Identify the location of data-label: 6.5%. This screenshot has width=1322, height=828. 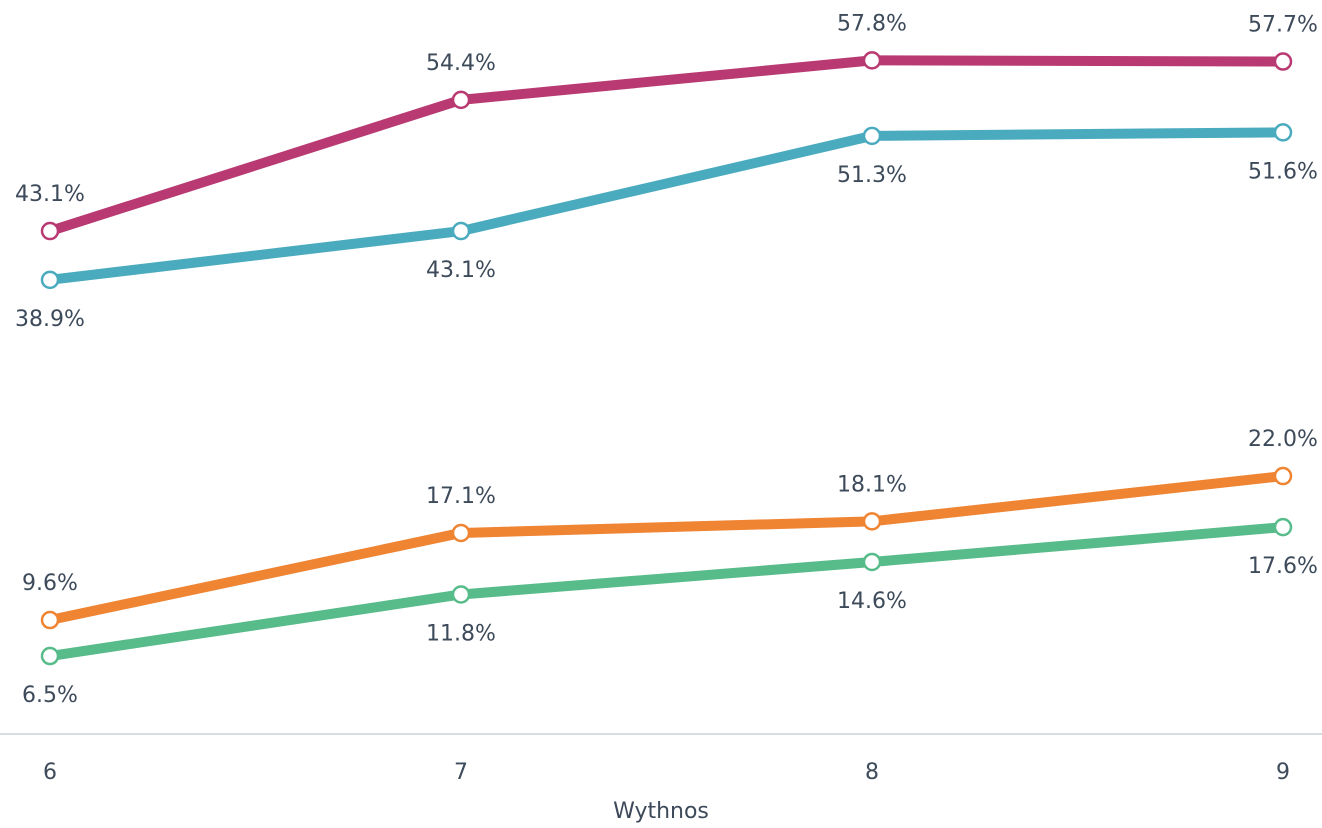
(50, 695).